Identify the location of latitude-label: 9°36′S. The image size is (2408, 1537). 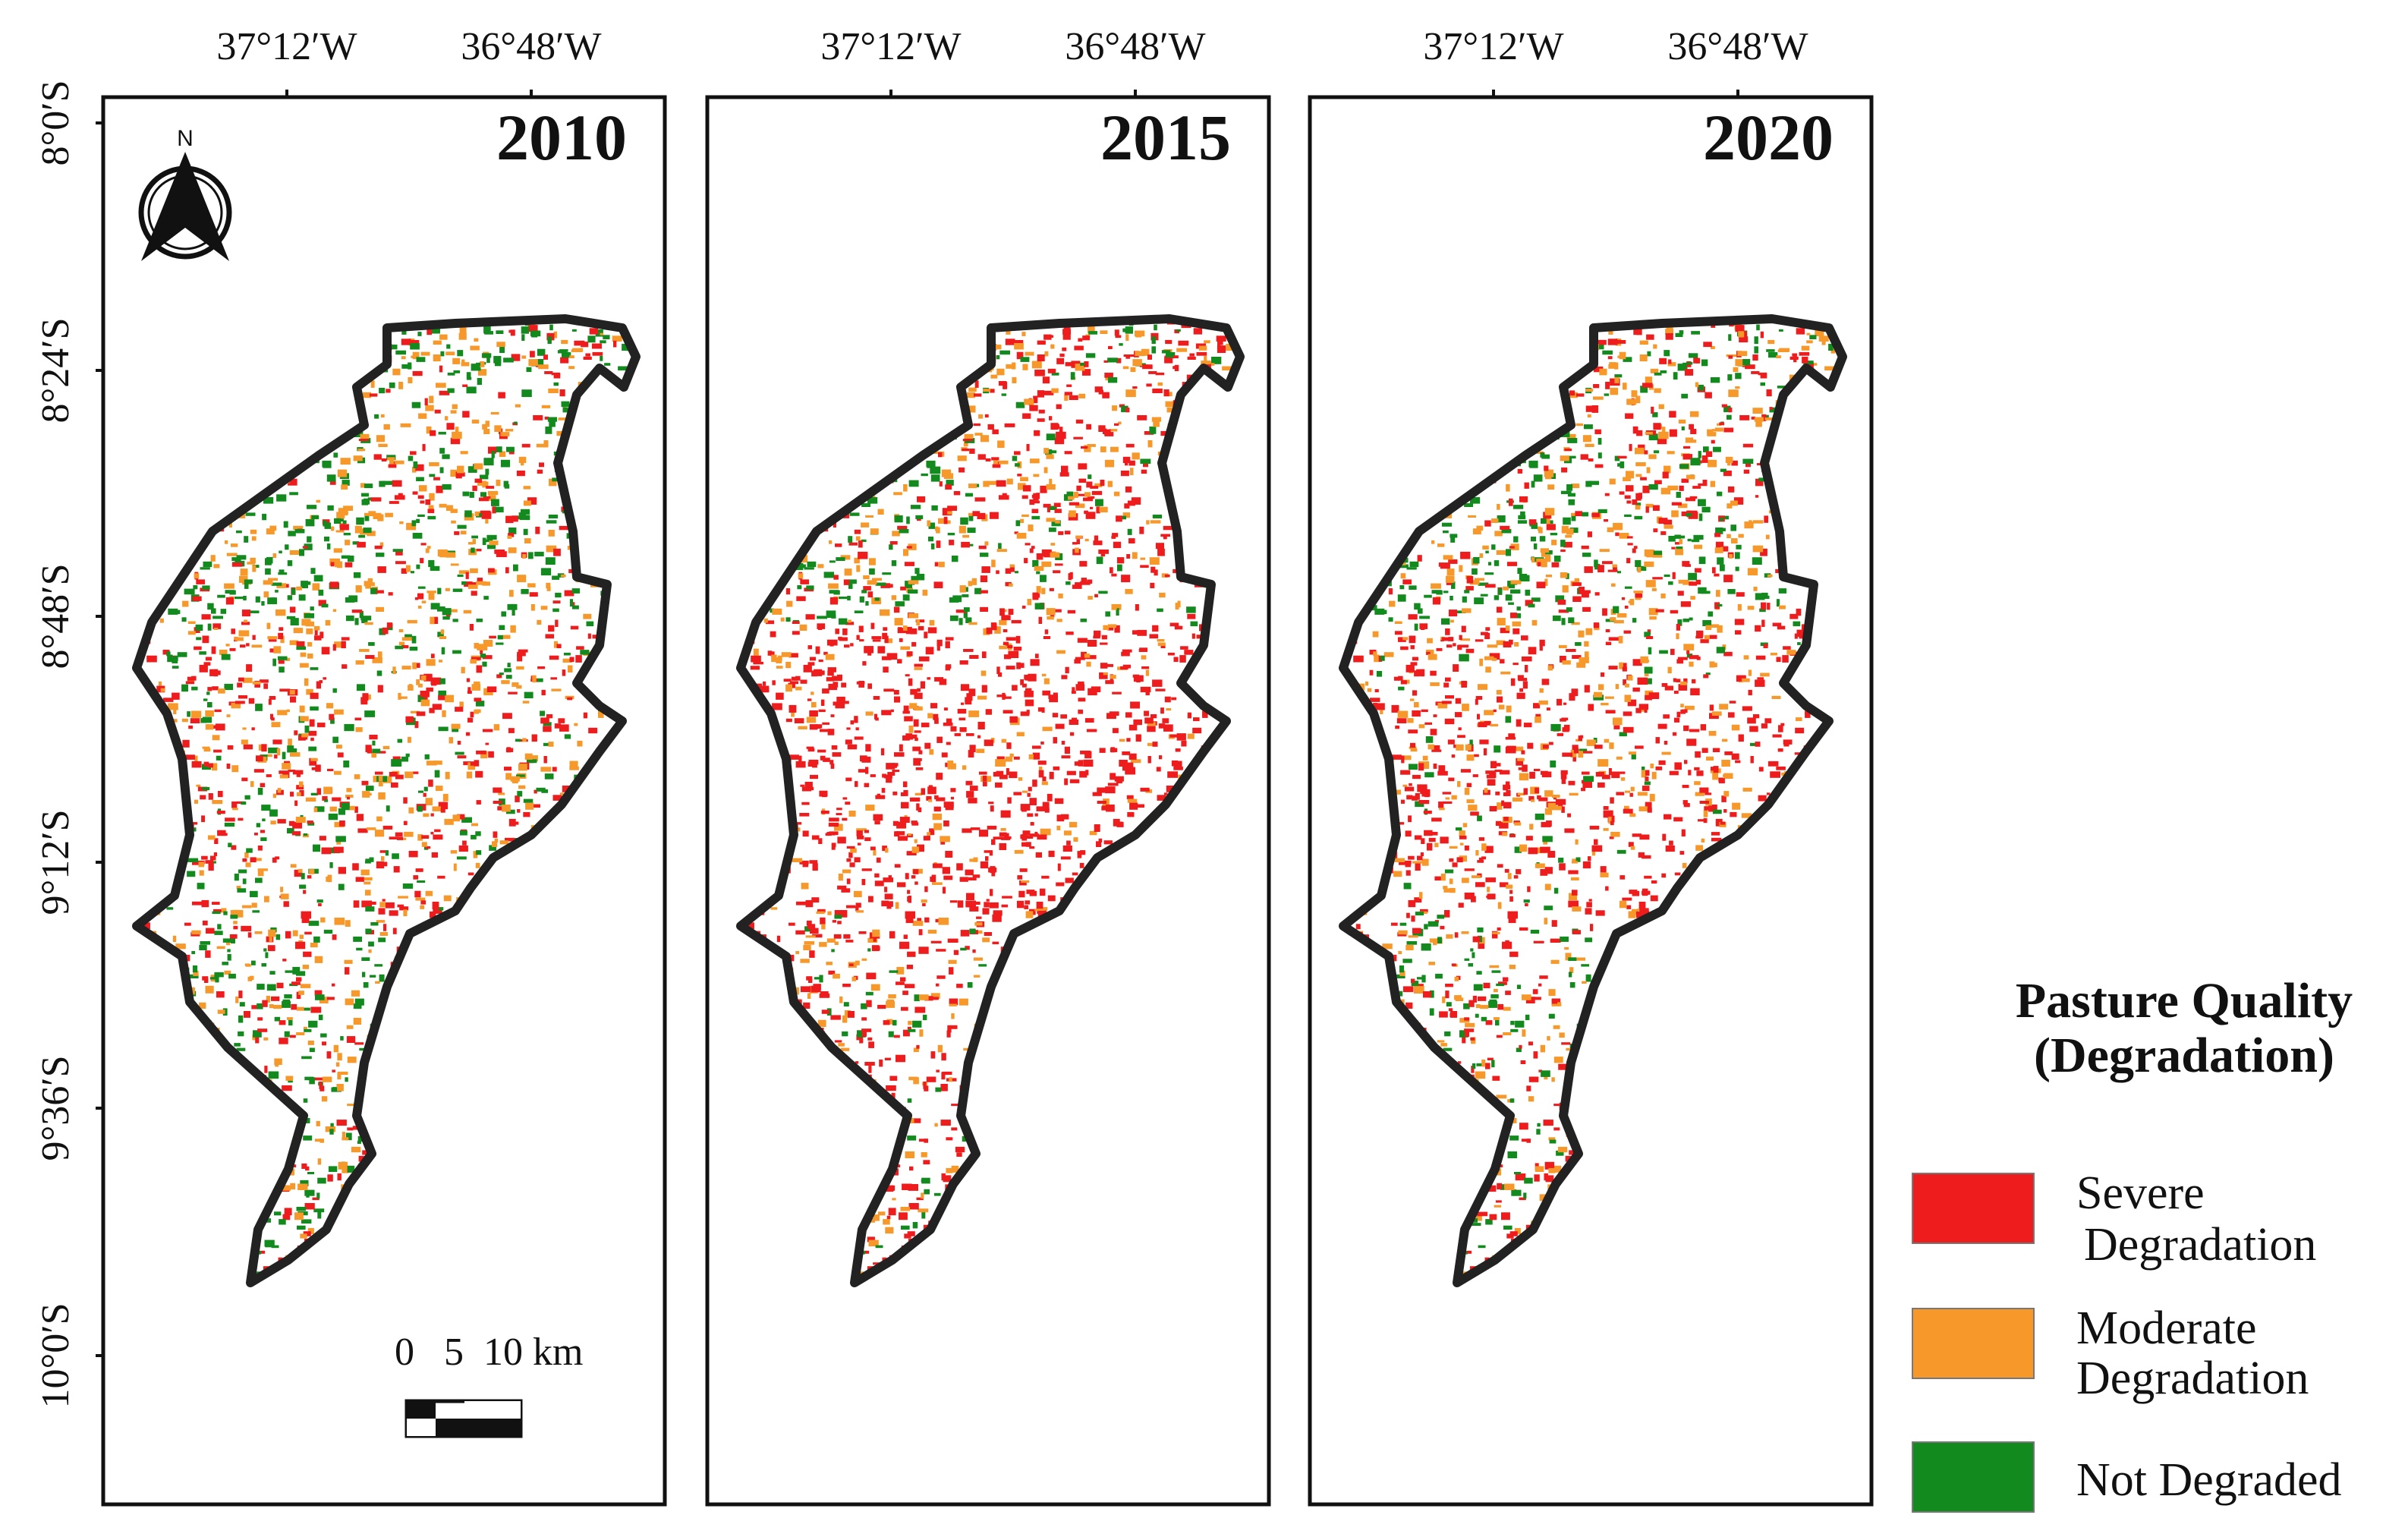
(55, 1108).